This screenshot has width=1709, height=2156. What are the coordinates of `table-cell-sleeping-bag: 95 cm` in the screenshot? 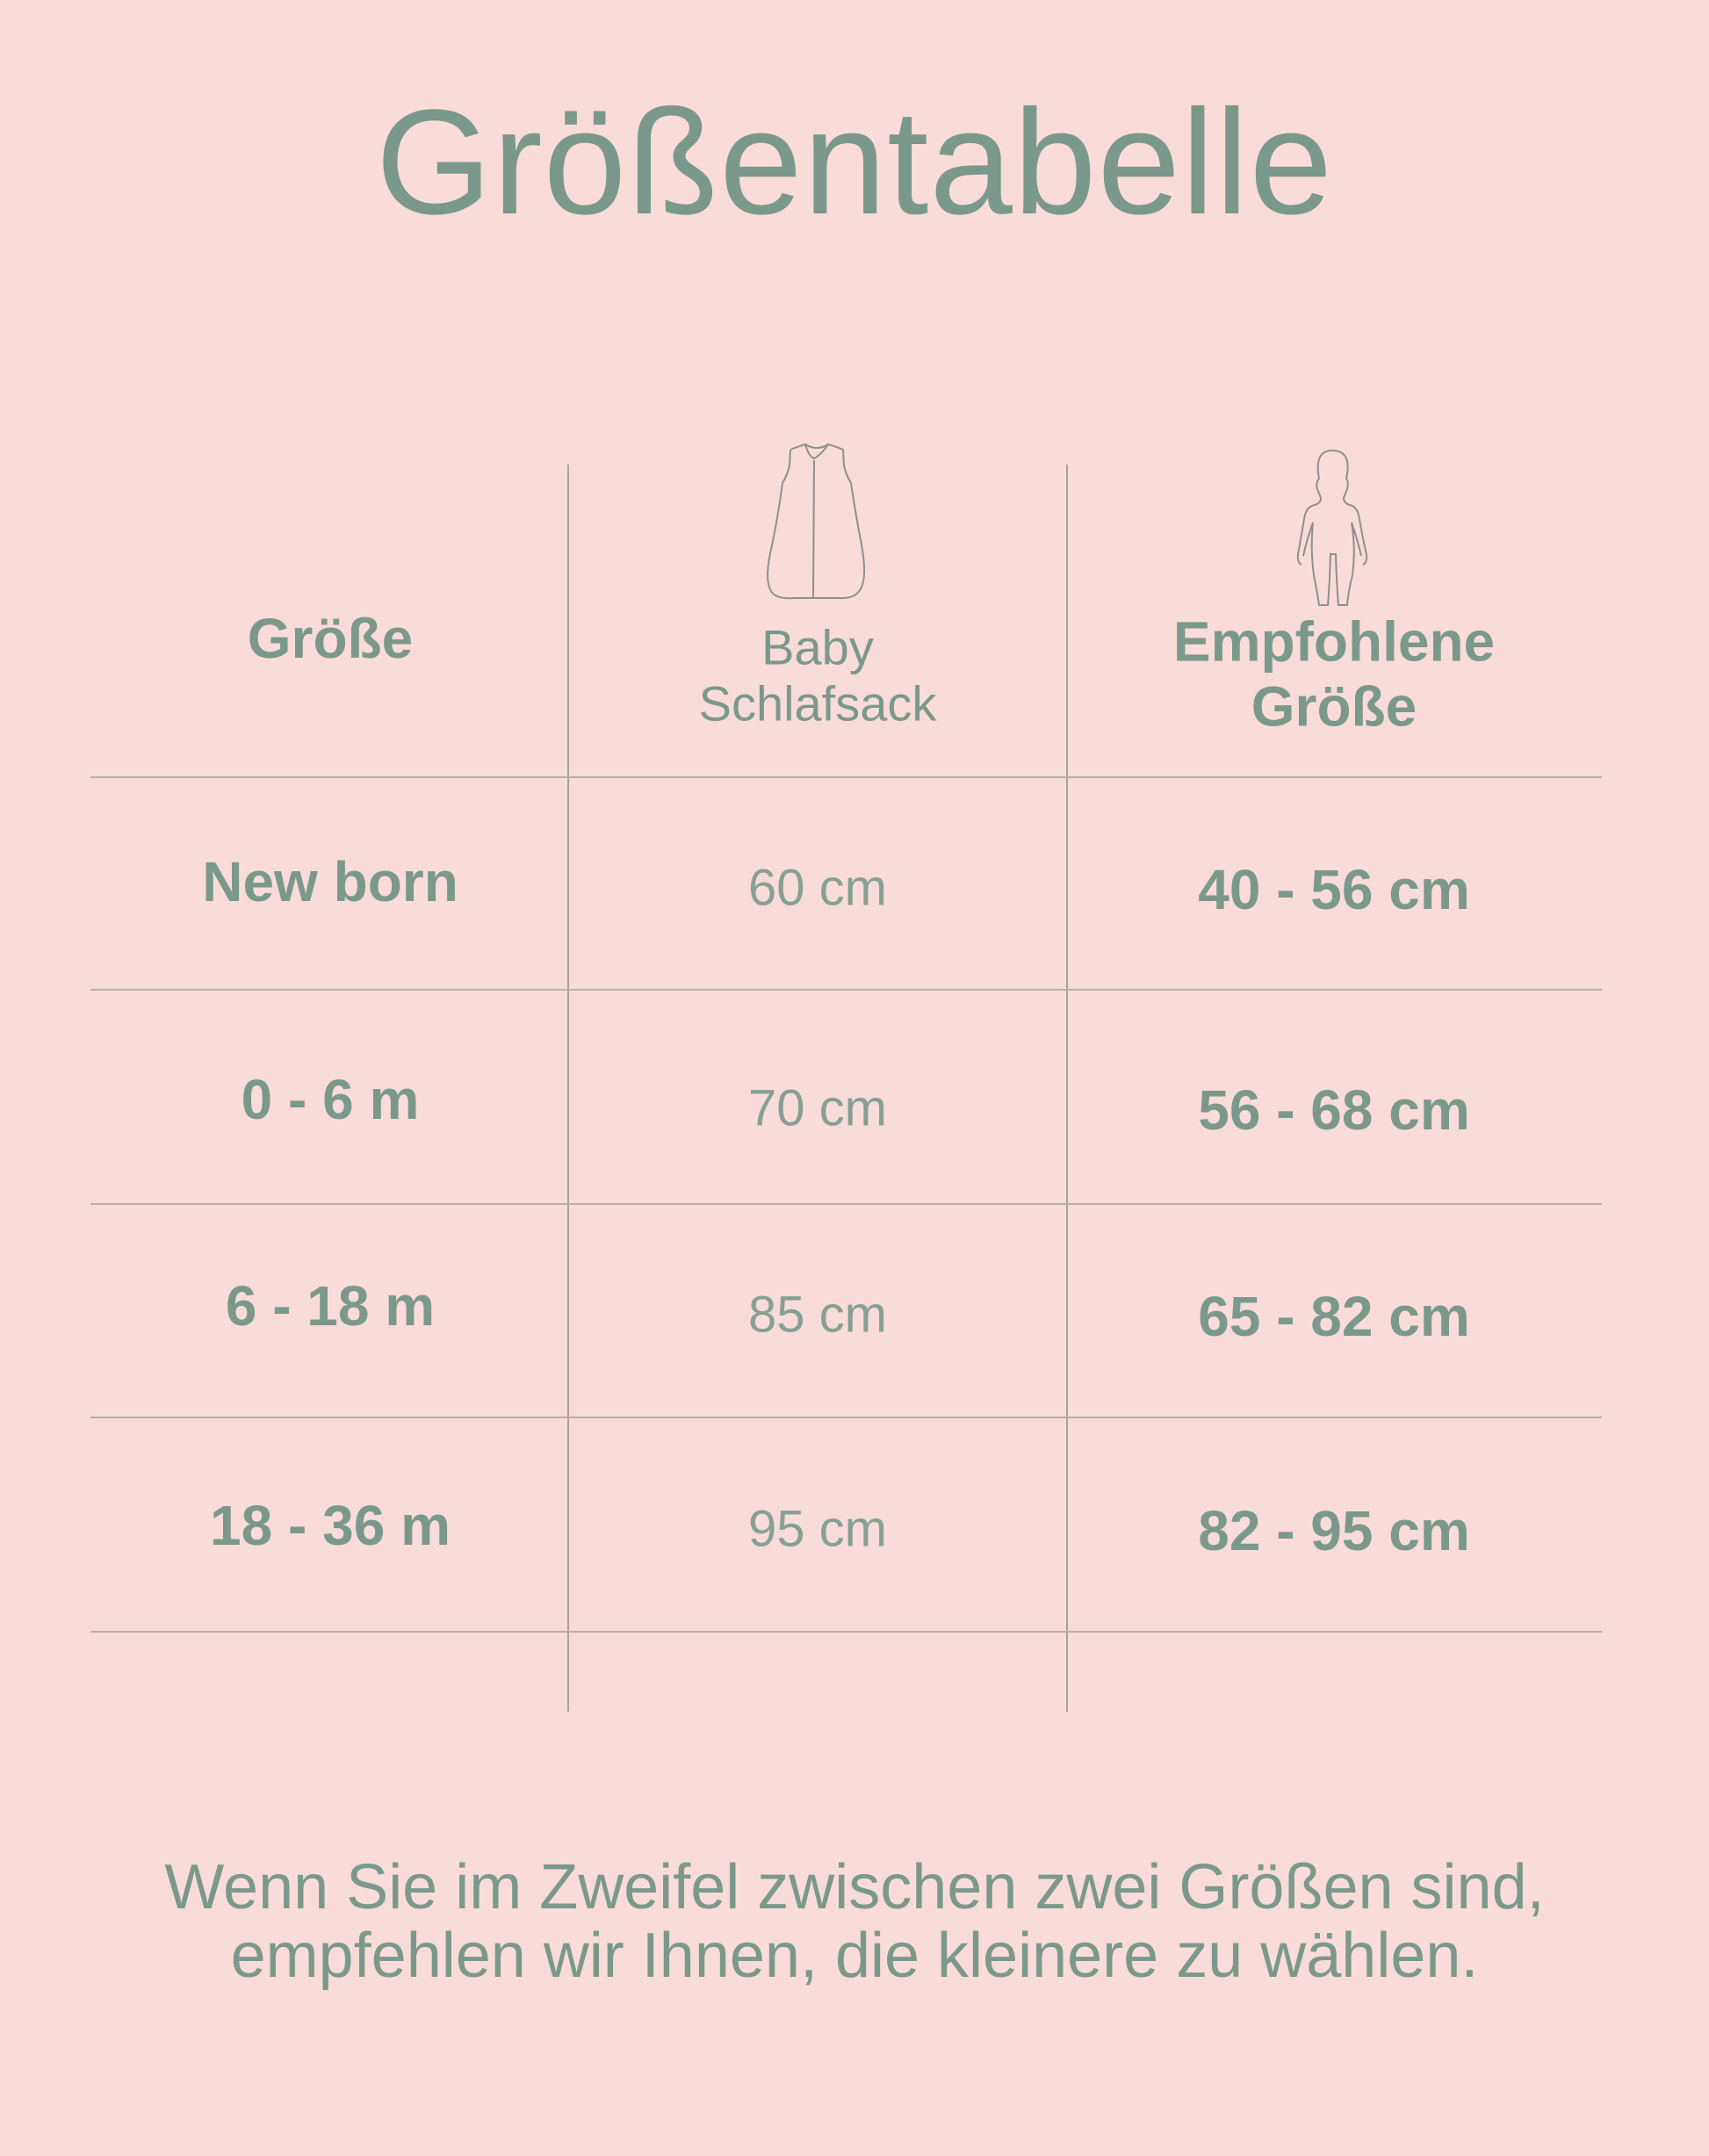 It's located at (818, 1529).